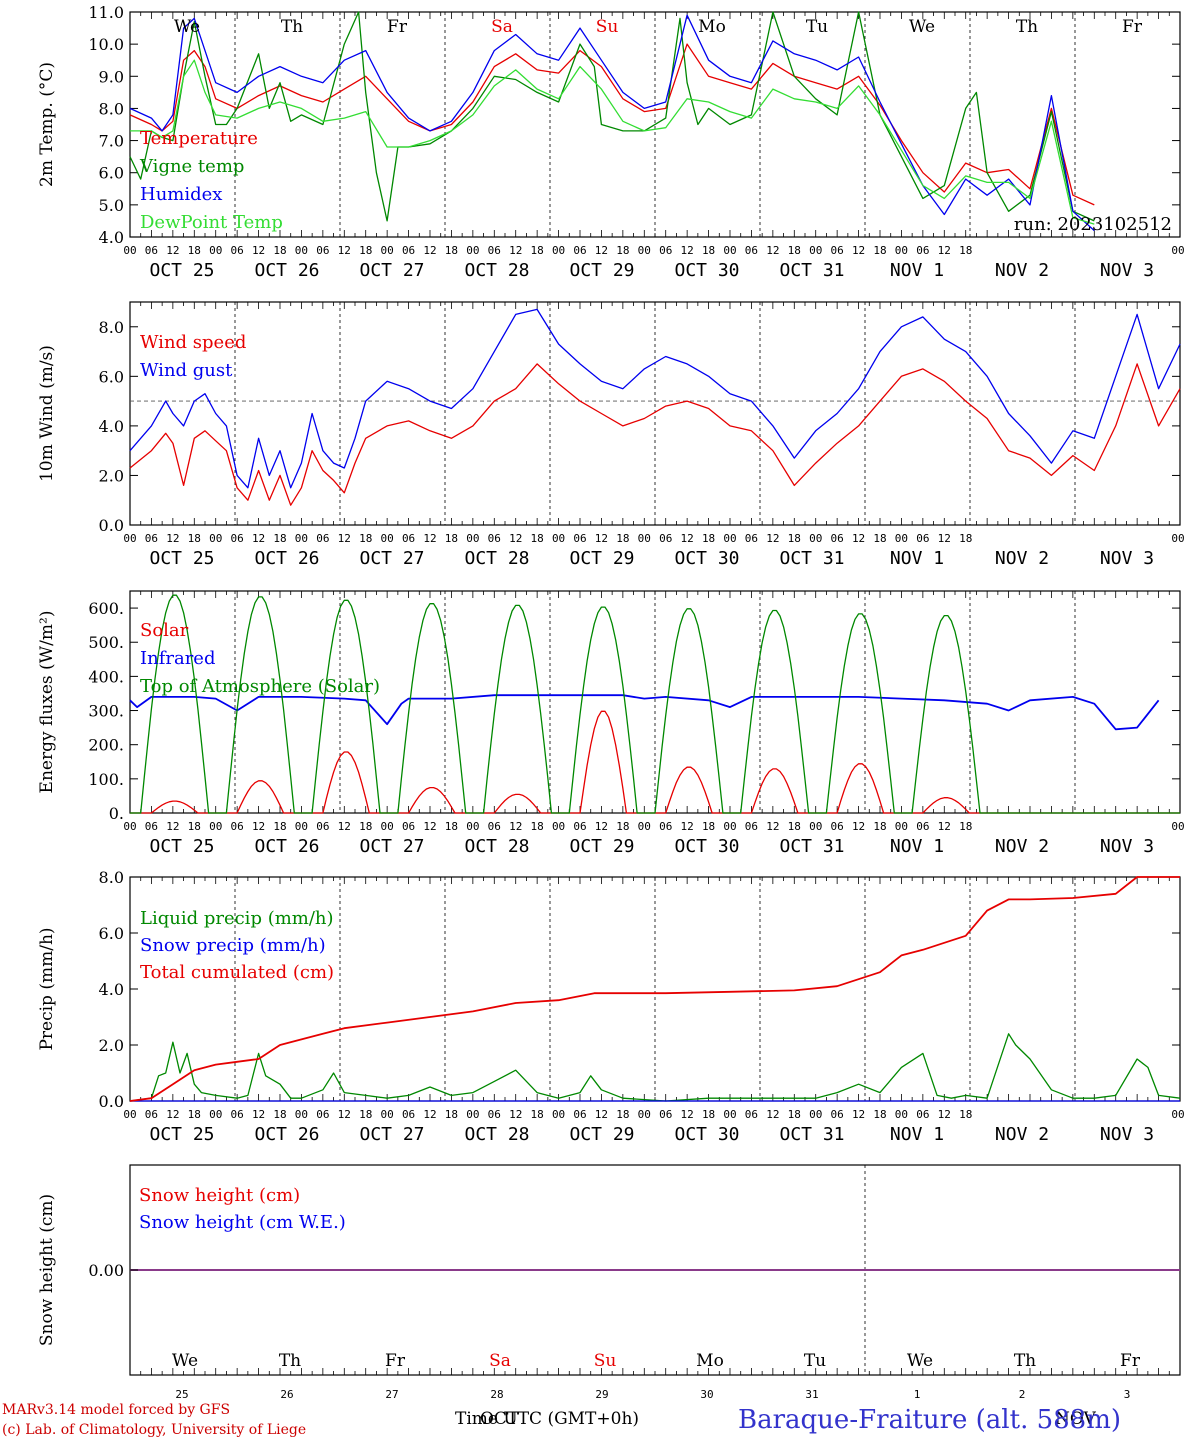 The image size is (1194, 1440). What do you see at coordinates (47, 413) in the screenshot?
I see `y-axis-label: 10m Wind (m/s)` at bounding box center [47, 413].